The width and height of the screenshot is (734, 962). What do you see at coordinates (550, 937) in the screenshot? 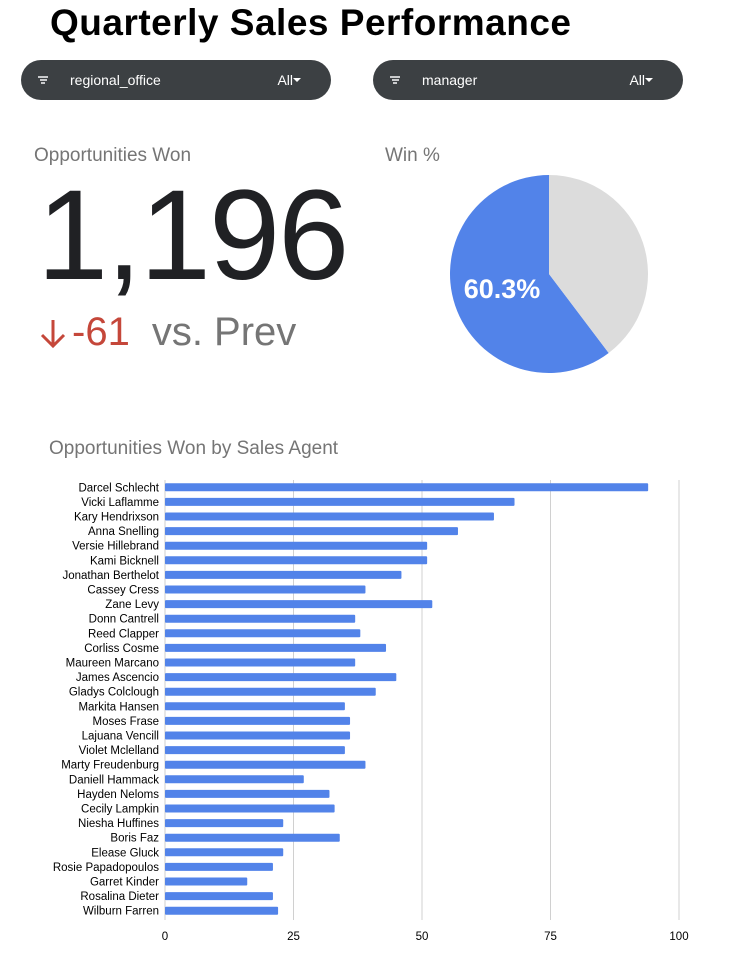
I see `x-tick-label: 75` at bounding box center [550, 937].